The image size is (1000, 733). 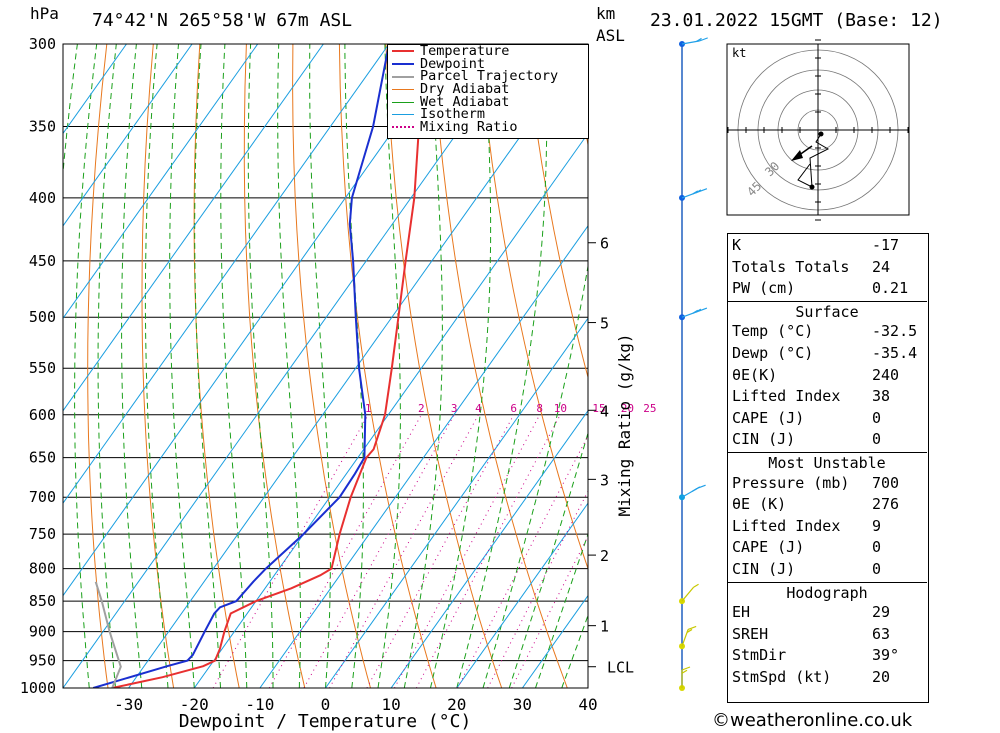 What do you see at coordinates (828, 656) in the screenshot?
I see `hodograph-row: StmDir 39°` at bounding box center [828, 656].